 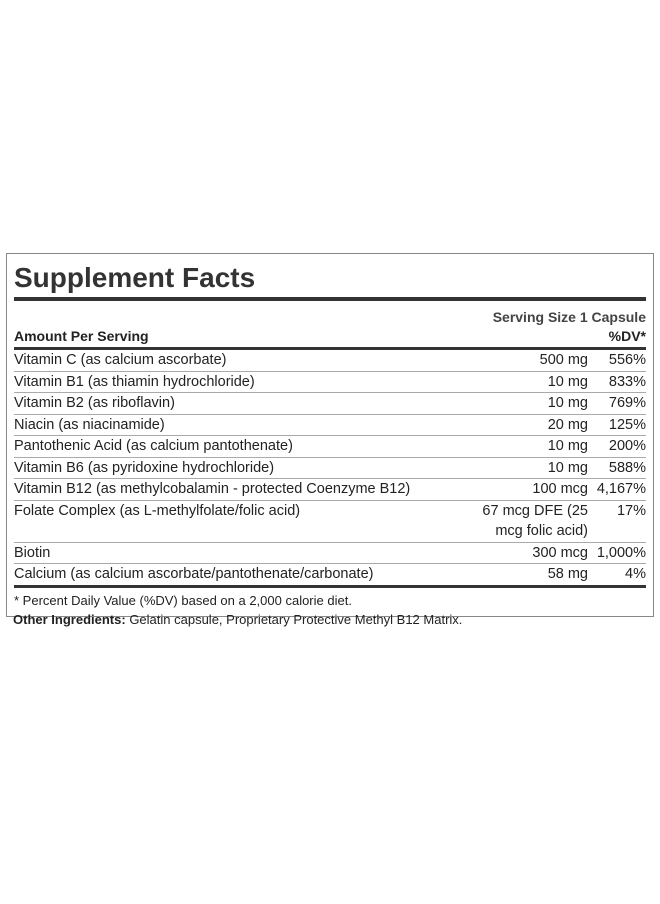 I want to click on nutrient-dv: 200%, so click(x=627, y=446).